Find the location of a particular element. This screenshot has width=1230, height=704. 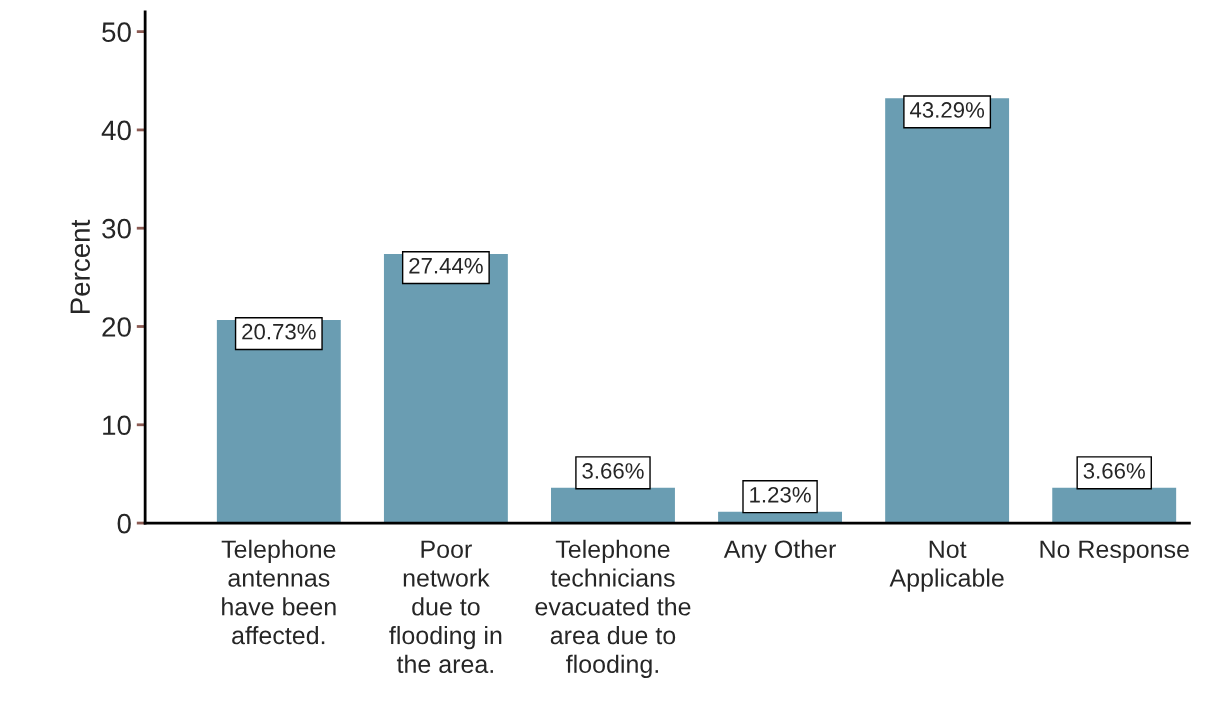

y-axis-title: Percent is located at coordinates (80, 266).